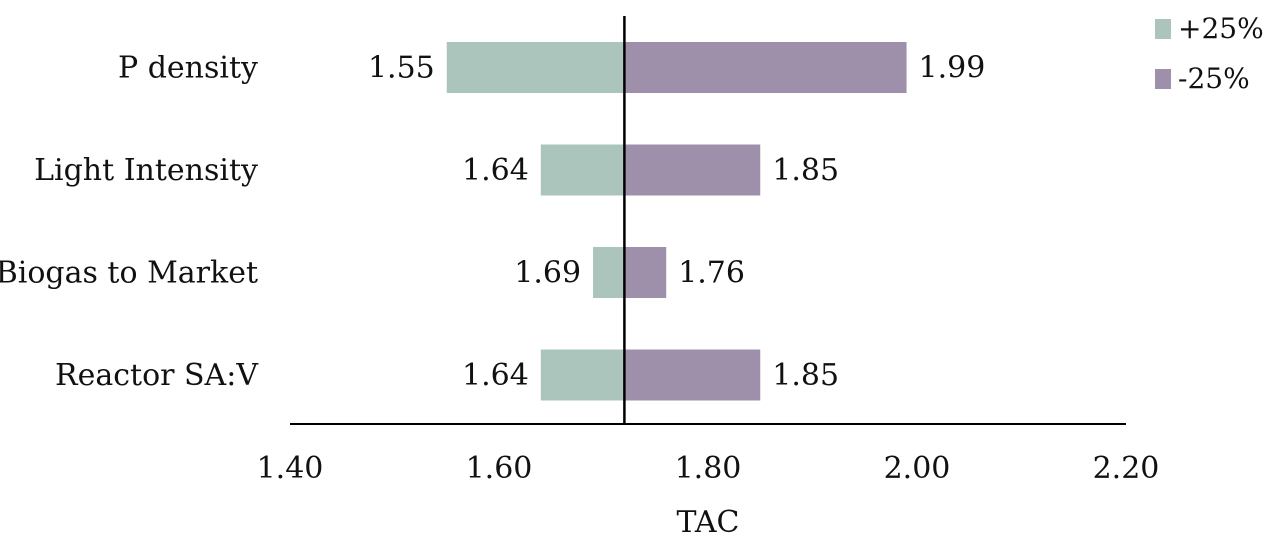  Describe the element at coordinates (499, 468) in the screenshot. I see `x-tick-label: 1.60` at that location.